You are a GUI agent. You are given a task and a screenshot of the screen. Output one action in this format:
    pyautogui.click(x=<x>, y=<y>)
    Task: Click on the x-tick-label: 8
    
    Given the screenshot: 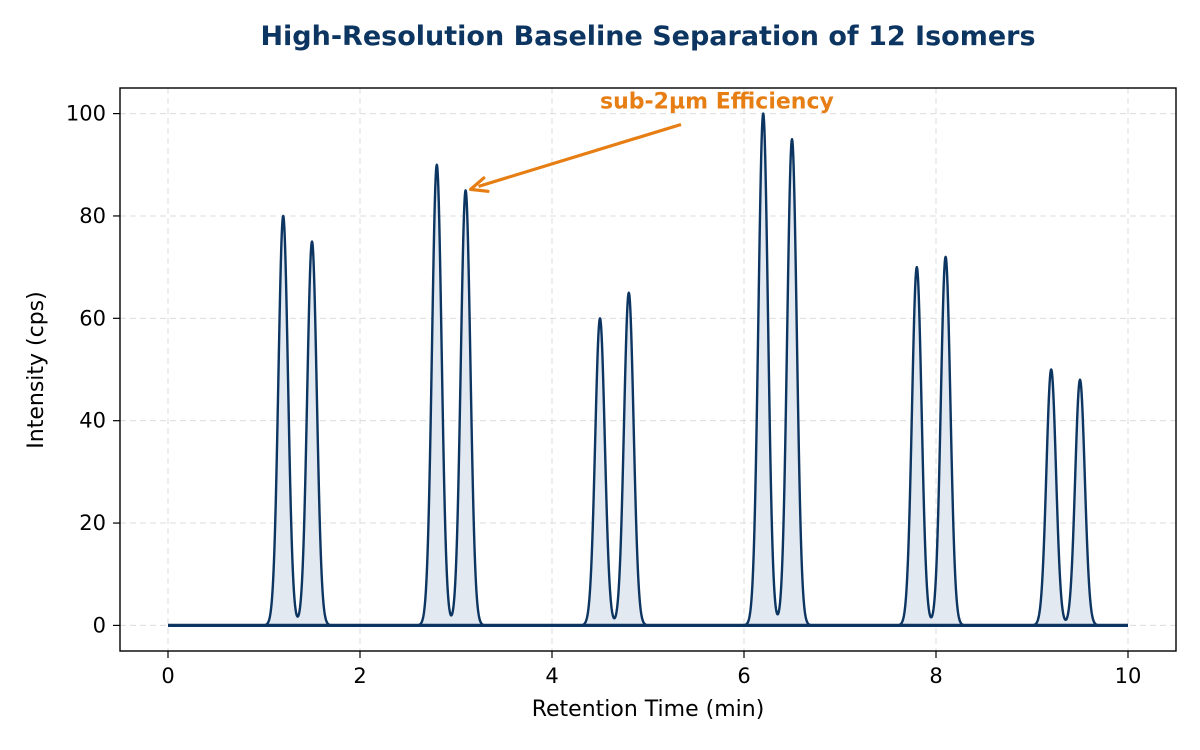 What is the action you would take?
    pyautogui.click(x=935, y=676)
    